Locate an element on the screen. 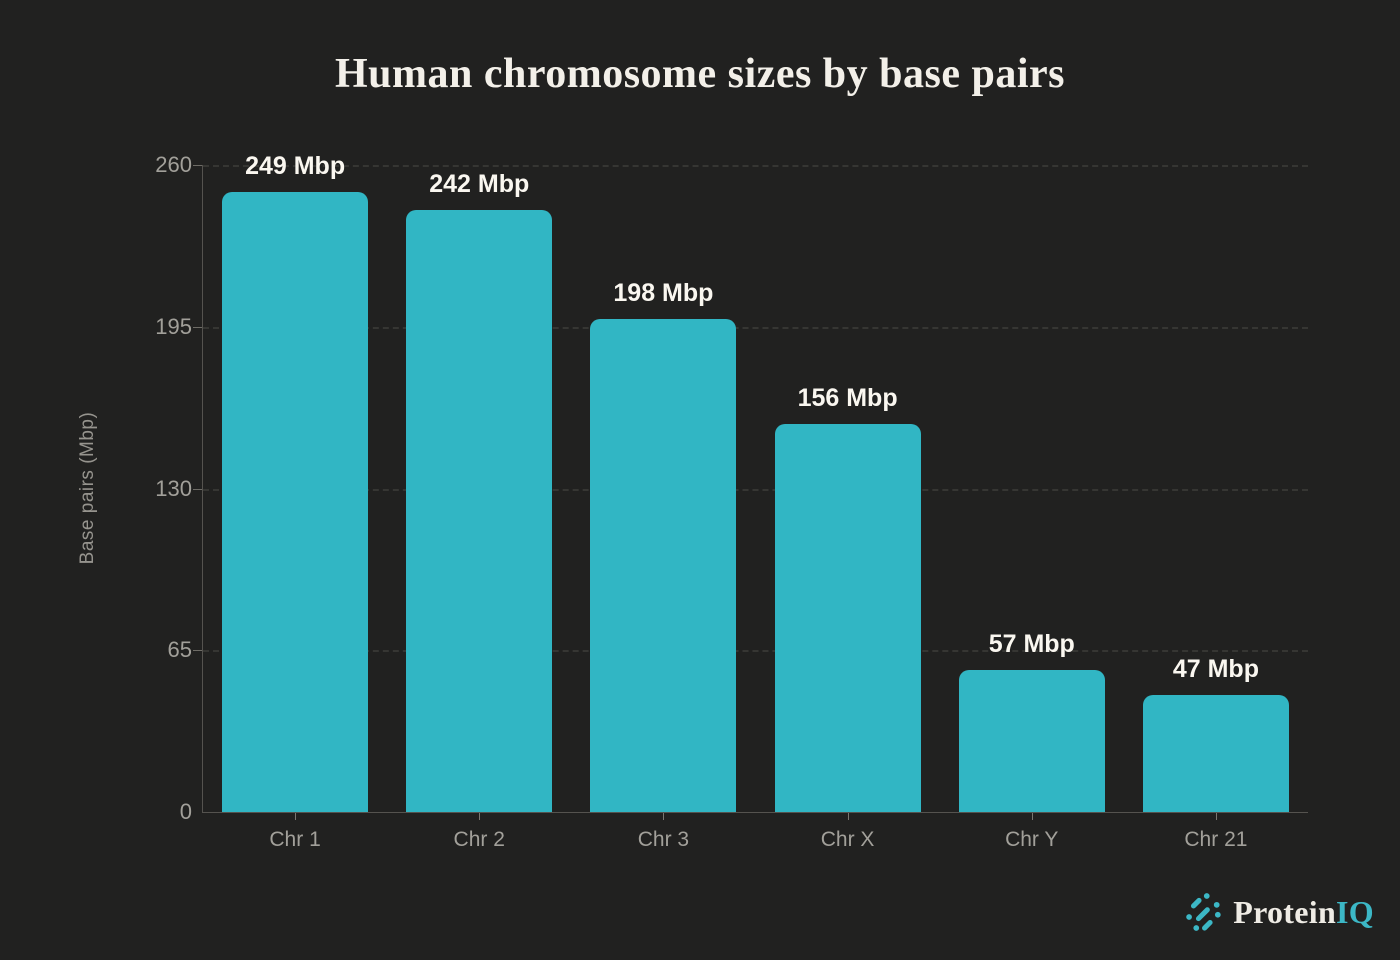 This screenshot has width=1400, height=960. chart-title: Human chromosome sizes by base pairs is located at coordinates (700, 74).